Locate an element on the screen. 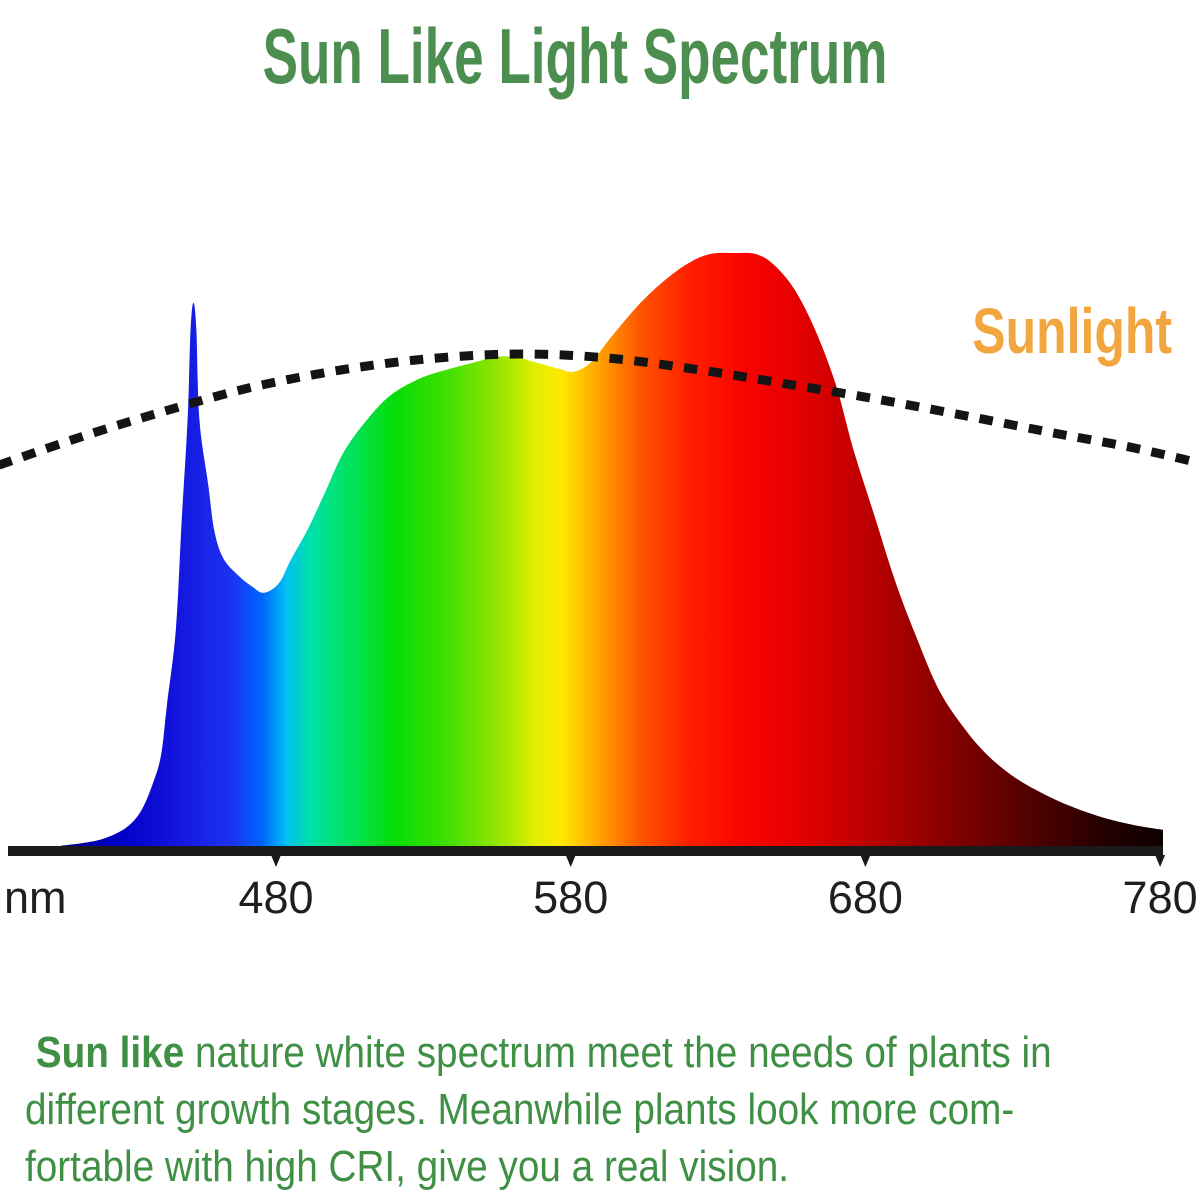 The width and height of the screenshot is (1200, 1195). description-bold-lead: Sun like is located at coordinates (105, 1052).